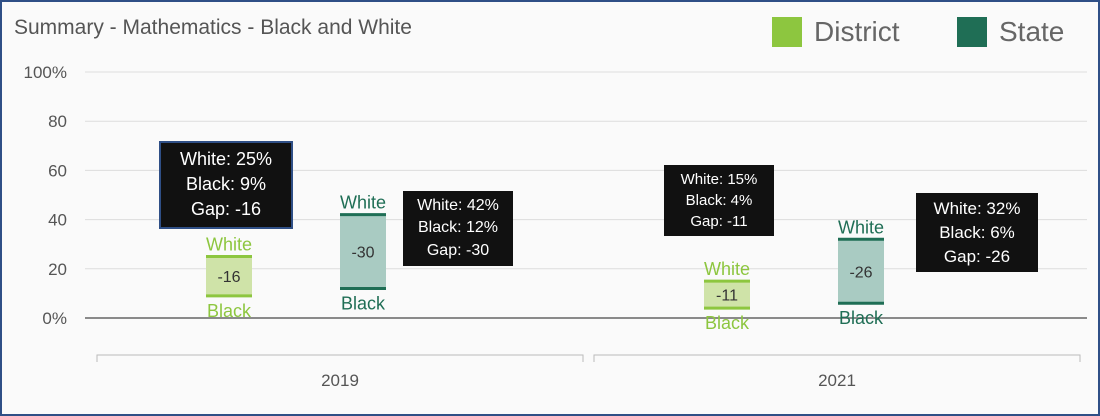 Image resolution: width=1100 pixels, height=416 pixels. What do you see at coordinates (458, 205) in the screenshot?
I see `tooltip-white: White: 42%` at bounding box center [458, 205].